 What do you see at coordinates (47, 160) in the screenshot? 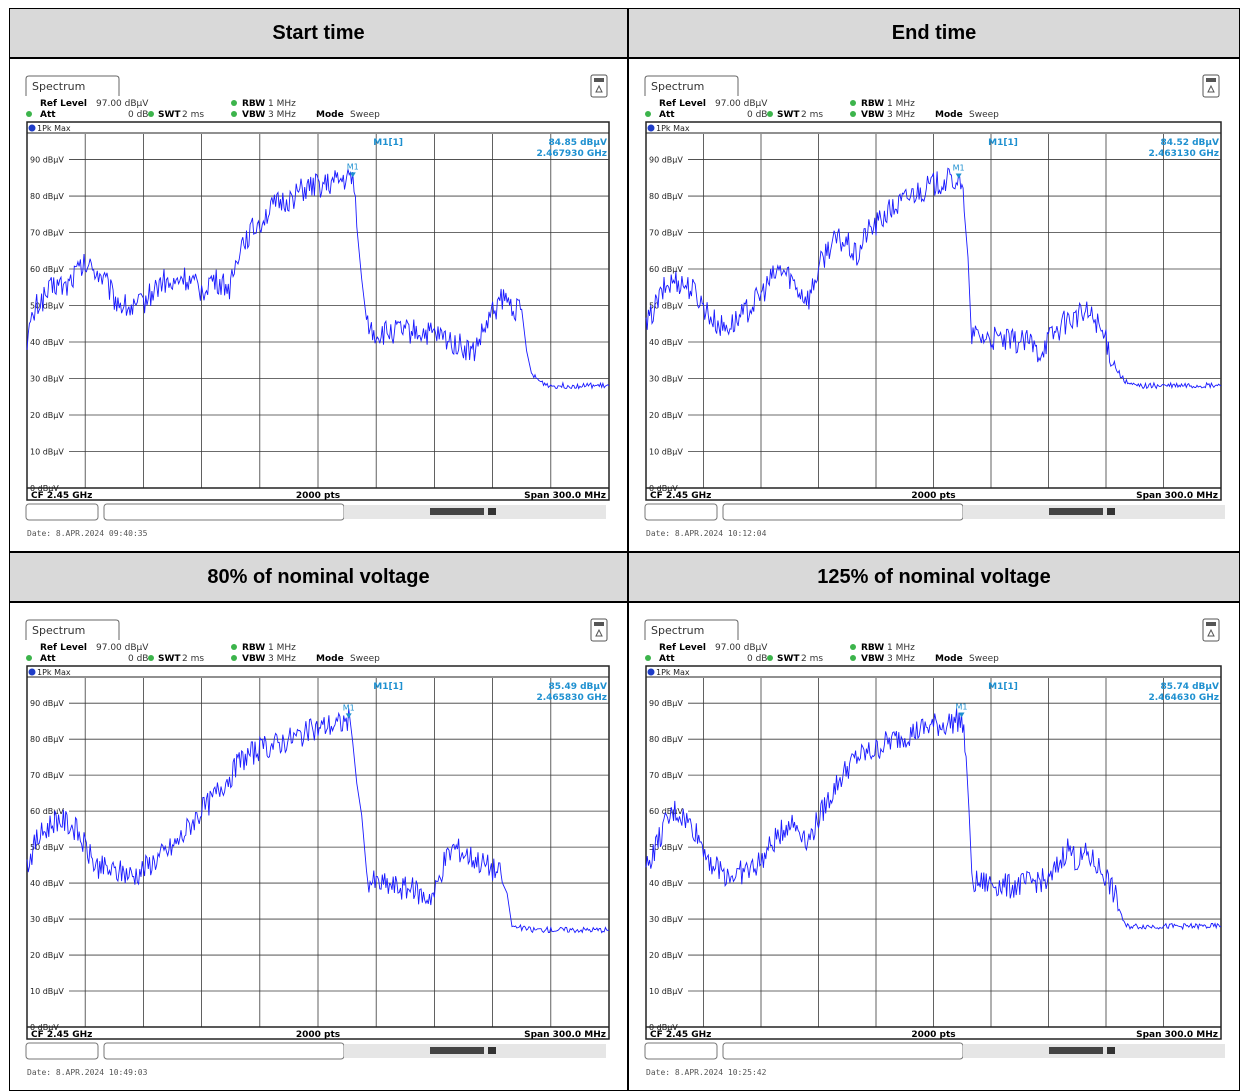
I see `y-tick-label: 90 dBµV` at bounding box center [47, 160].